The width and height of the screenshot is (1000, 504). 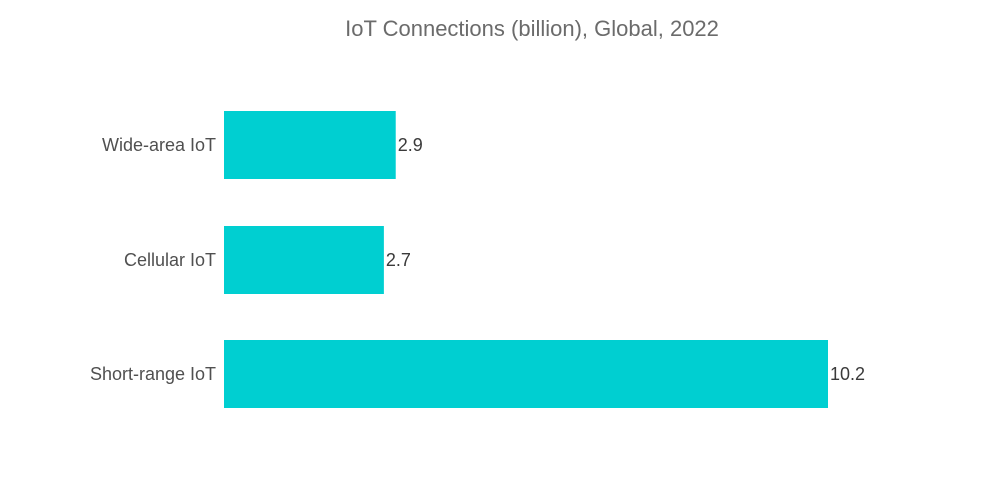 What do you see at coordinates (847, 374) in the screenshot?
I see `value-label-short-range-iot: 10.2` at bounding box center [847, 374].